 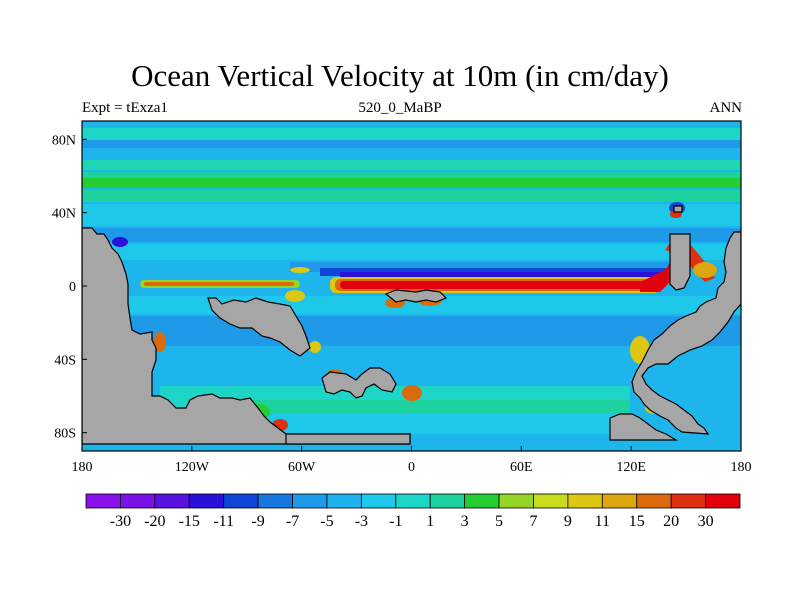 I want to click on y-tick-label: 40N, so click(x=64, y=214).